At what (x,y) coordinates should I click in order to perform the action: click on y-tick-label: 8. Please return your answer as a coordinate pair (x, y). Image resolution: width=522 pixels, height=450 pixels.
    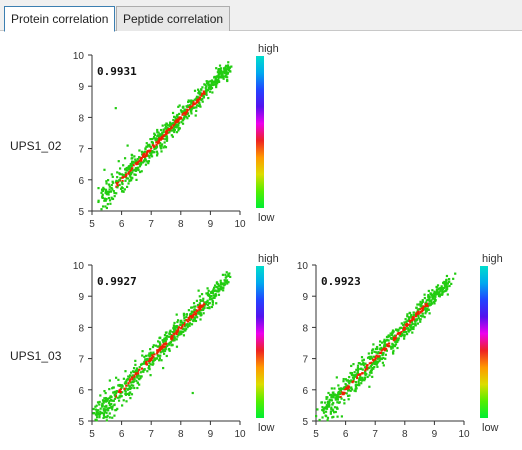
    Looking at the image, I should click on (81, 118).